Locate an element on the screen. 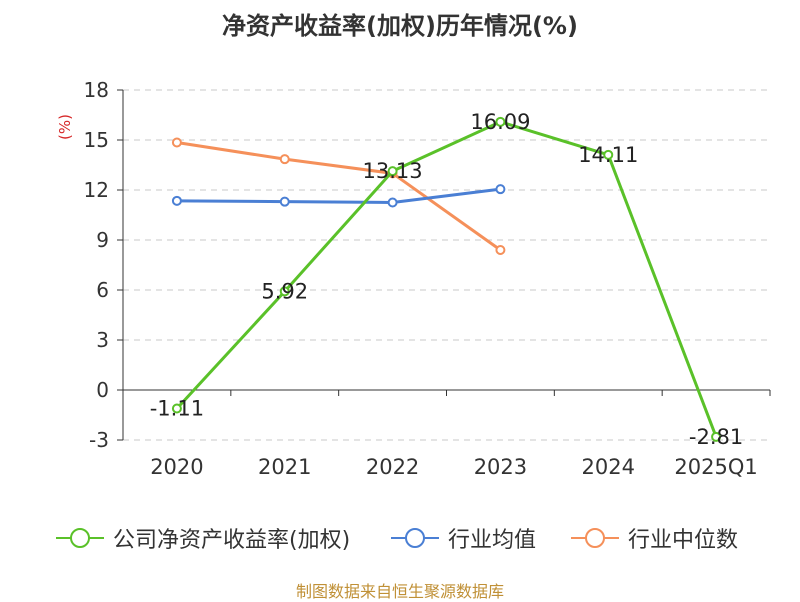 The width and height of the screenshot is (800, 602). x-tick-label: 2025Q1 is located at coordinates (715, 467).